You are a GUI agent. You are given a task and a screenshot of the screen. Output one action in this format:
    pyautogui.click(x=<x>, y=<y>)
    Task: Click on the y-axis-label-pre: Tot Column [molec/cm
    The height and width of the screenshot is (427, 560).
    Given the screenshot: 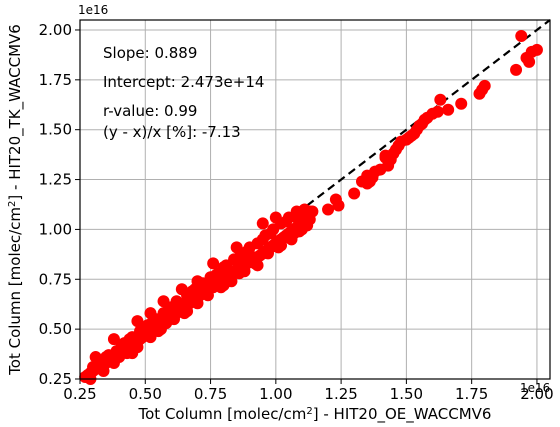 What is the action you would take?
    pyautogui.click(x=15, y=291)
    